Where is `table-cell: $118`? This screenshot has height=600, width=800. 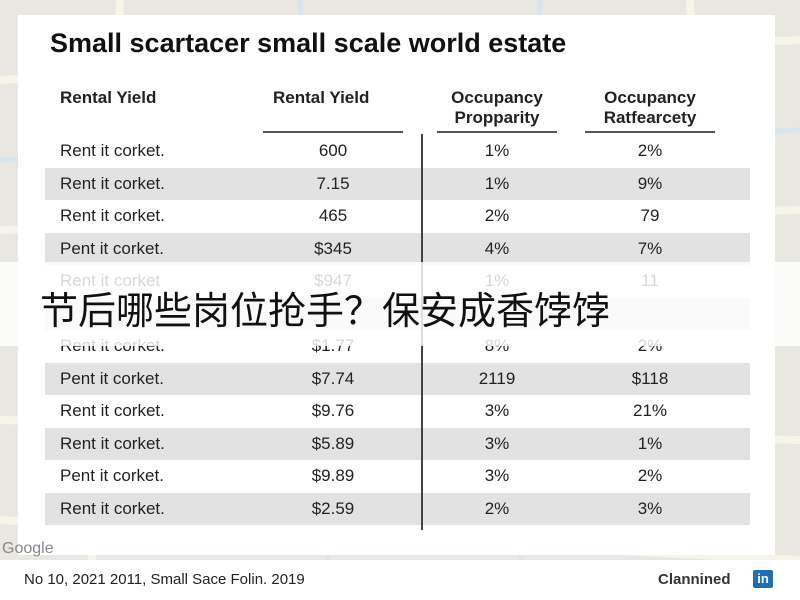 table-cell: $118 is located at coordinates (650, 378).